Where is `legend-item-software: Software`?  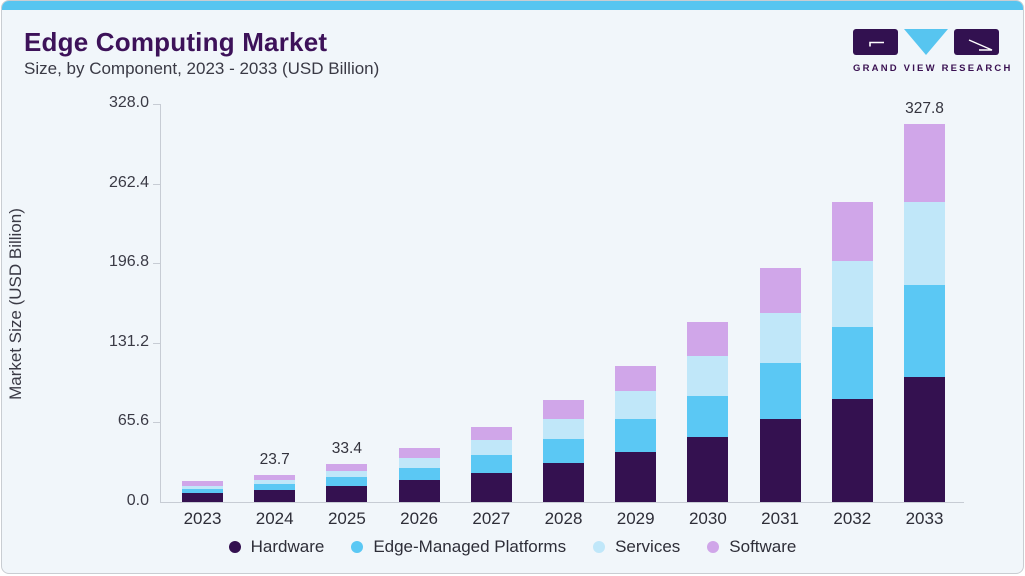
legend-item-software: Software is located at coordinates (751, 547).